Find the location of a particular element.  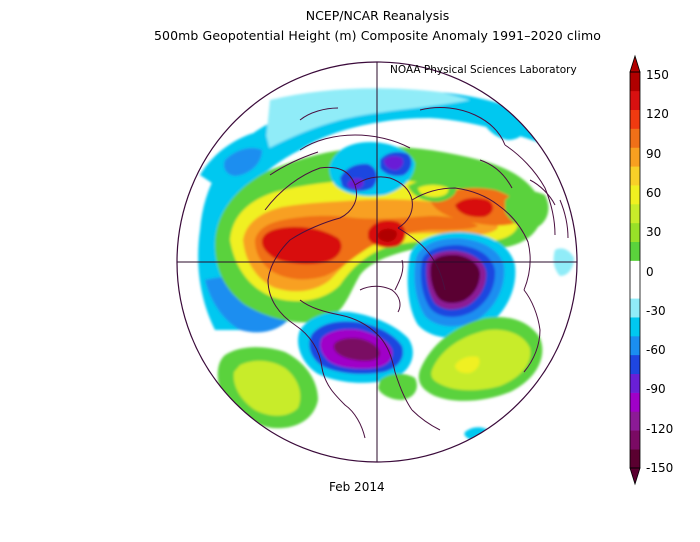

period-label: Feb 2014 is located at coordinates (357, 487).